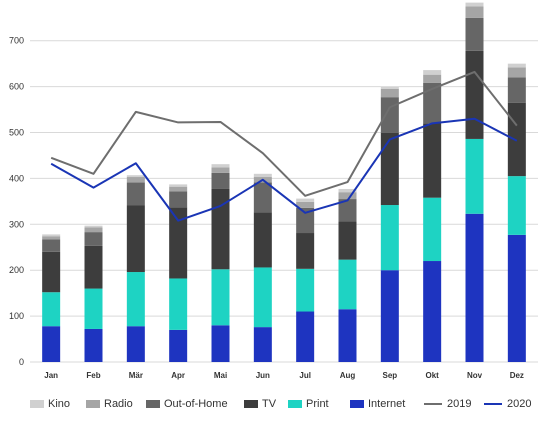  Describe the element at coordinates (269, 404) in the screenshot. I see `legend-label: TV` at that location.